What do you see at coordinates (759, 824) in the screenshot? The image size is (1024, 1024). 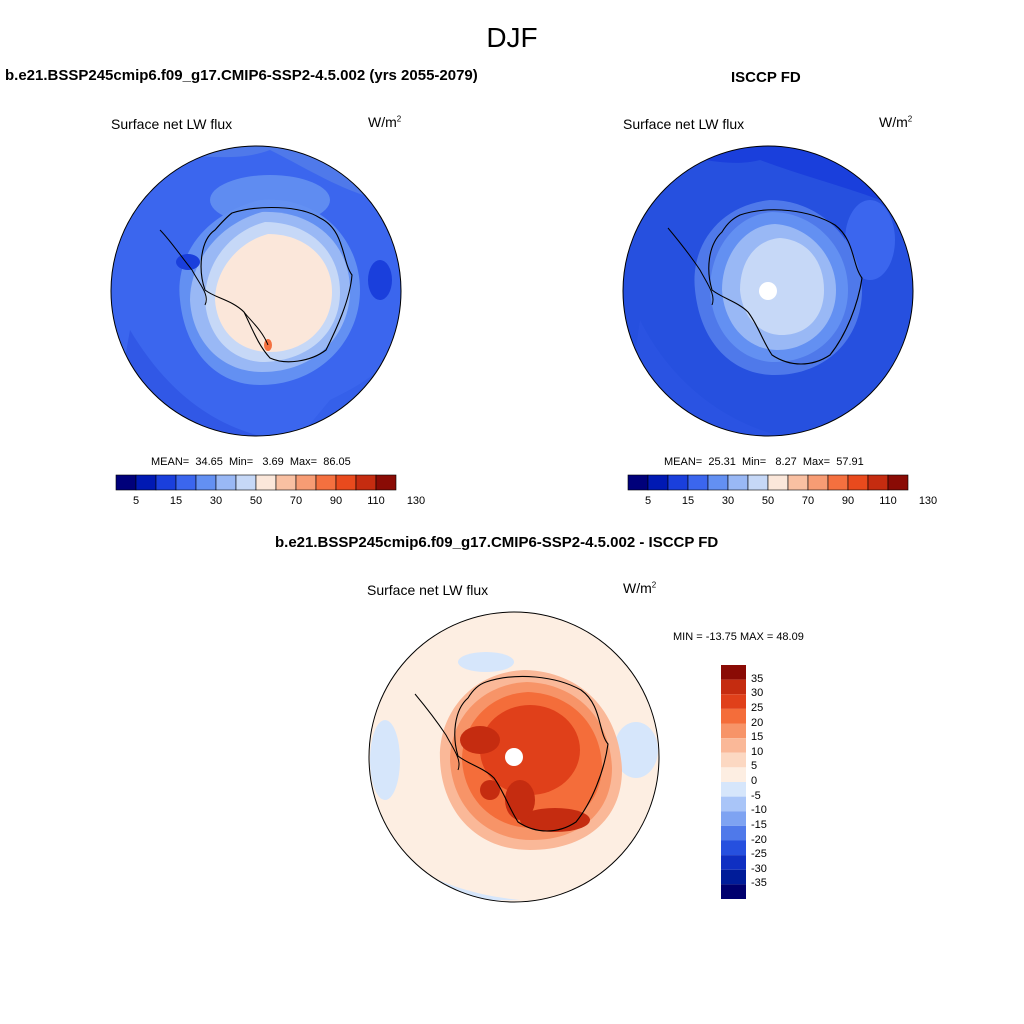 I see `colorbar-tick-label: -15` at bounding box center [759, 824].